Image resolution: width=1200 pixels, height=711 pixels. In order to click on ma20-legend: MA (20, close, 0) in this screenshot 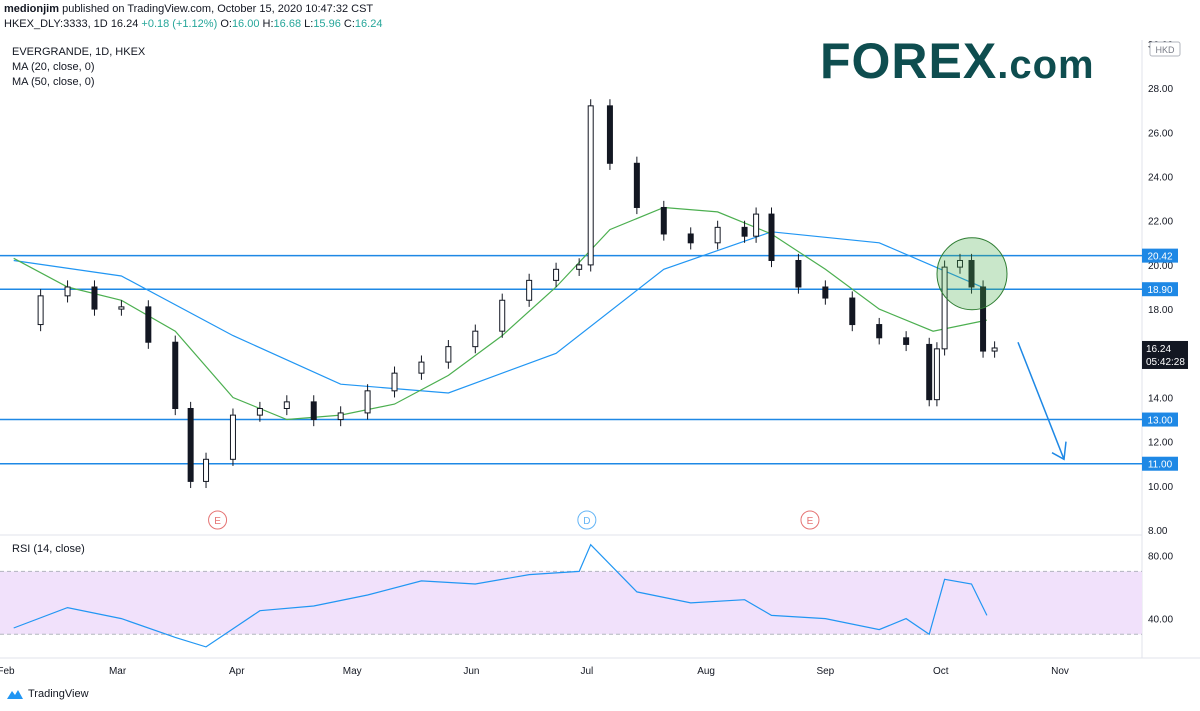, I will do `click(53, 67)`.